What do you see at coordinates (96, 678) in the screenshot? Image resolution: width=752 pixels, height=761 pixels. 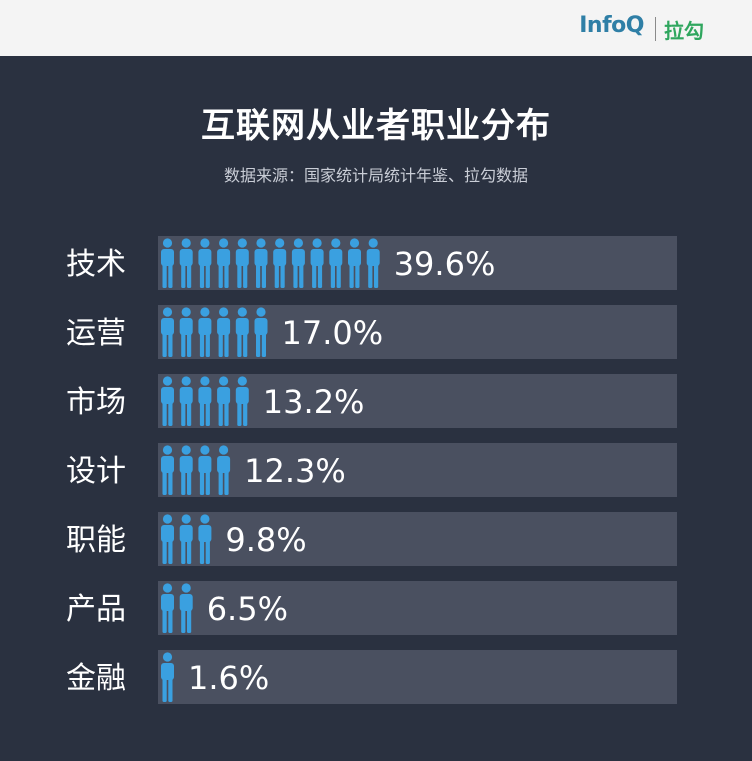 I see `category-label: 金融` at bounding box center [96, 678].